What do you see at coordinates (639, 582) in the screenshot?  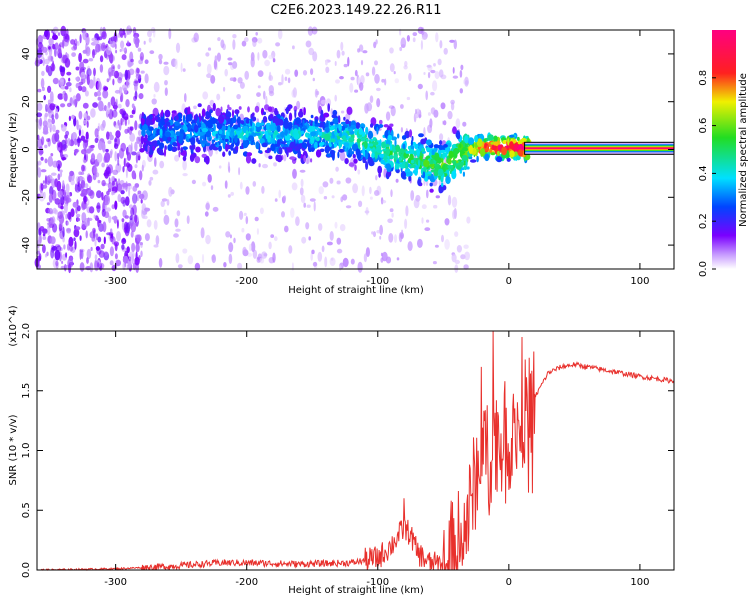 I see `x-tick-label: 100` at bounding box center [639, 582].